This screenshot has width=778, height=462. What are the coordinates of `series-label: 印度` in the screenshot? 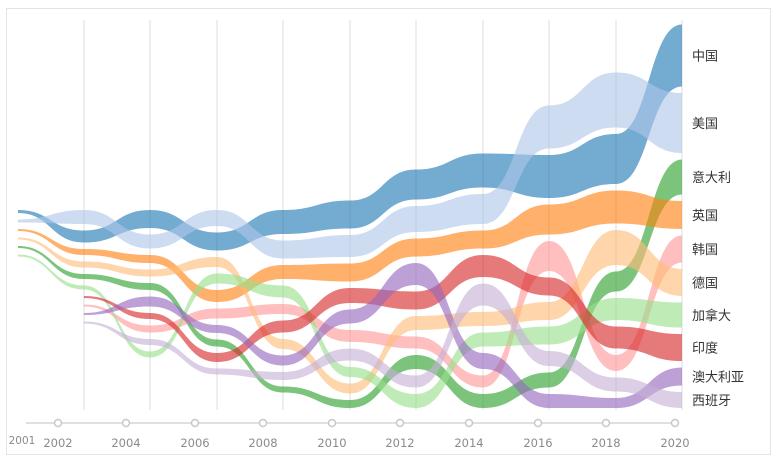 It's located at (705, 349).